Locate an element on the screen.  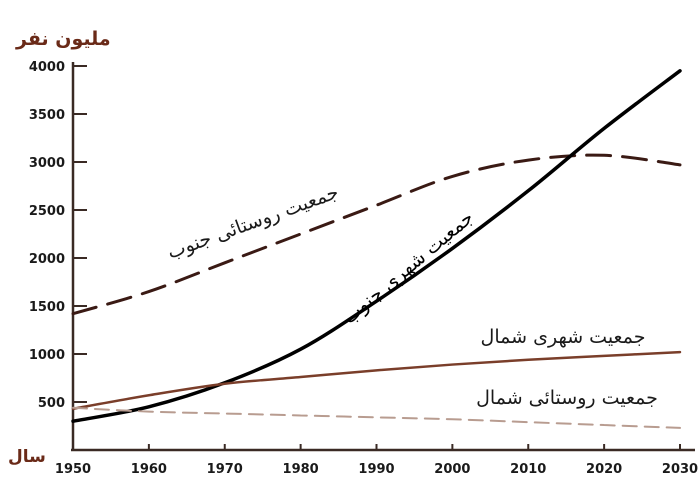
y-tick-label: 3500 is located at coordinates (47, 115).